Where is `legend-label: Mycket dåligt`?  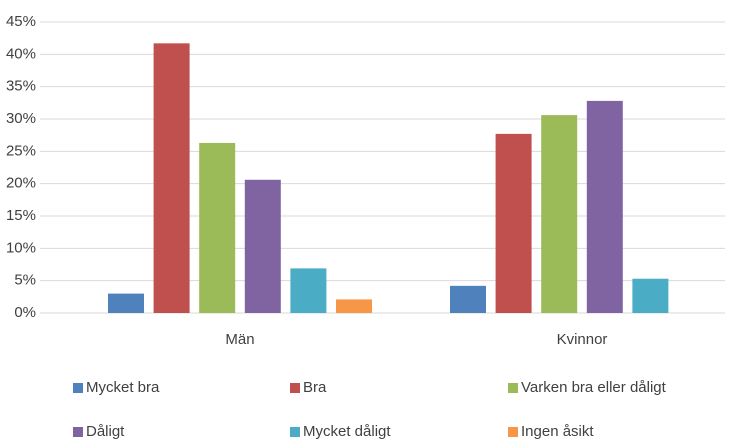
legend-label: Mycket dåligt is located at coordinates (347, 431).